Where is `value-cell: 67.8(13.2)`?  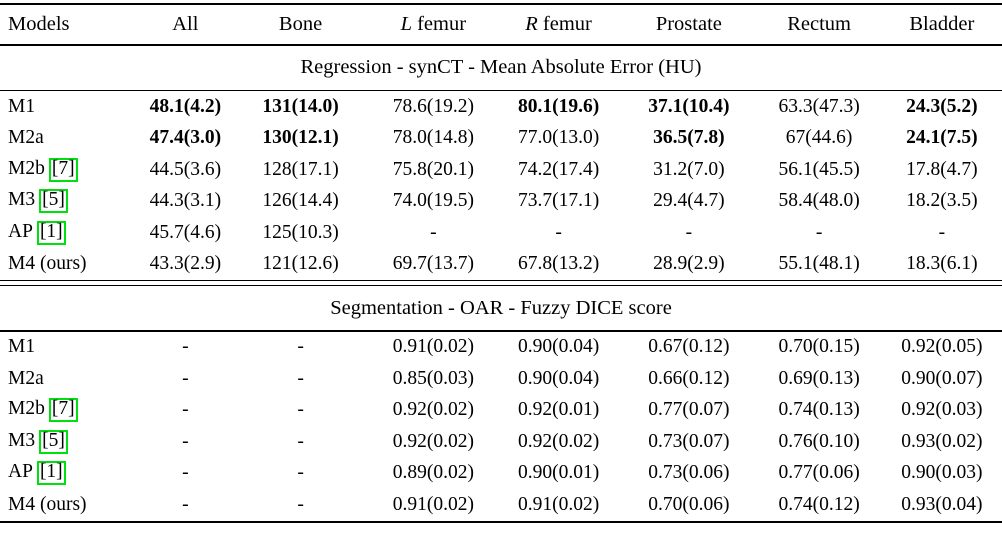
value-cell: 67.8(13.2) is located at coordinates (558, 264).